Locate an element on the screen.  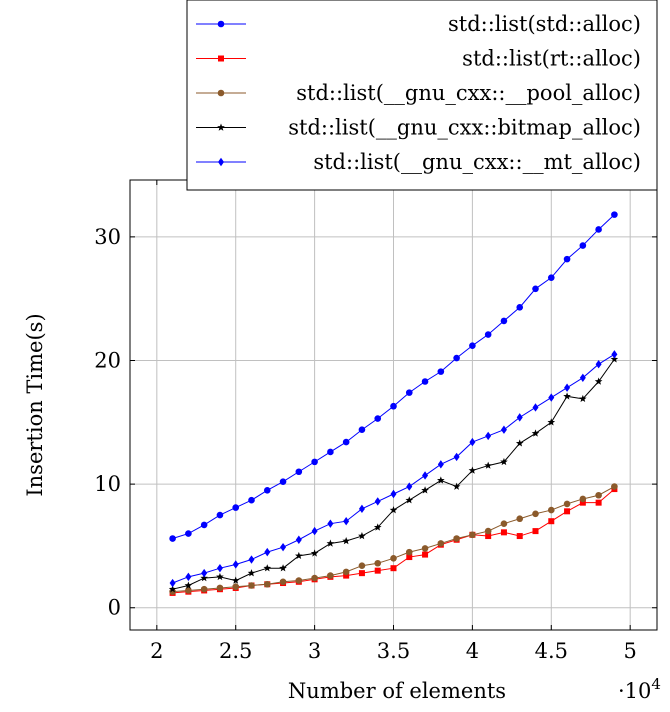
x-multiplier-base: ·10 is located at coordinates (634, 691).